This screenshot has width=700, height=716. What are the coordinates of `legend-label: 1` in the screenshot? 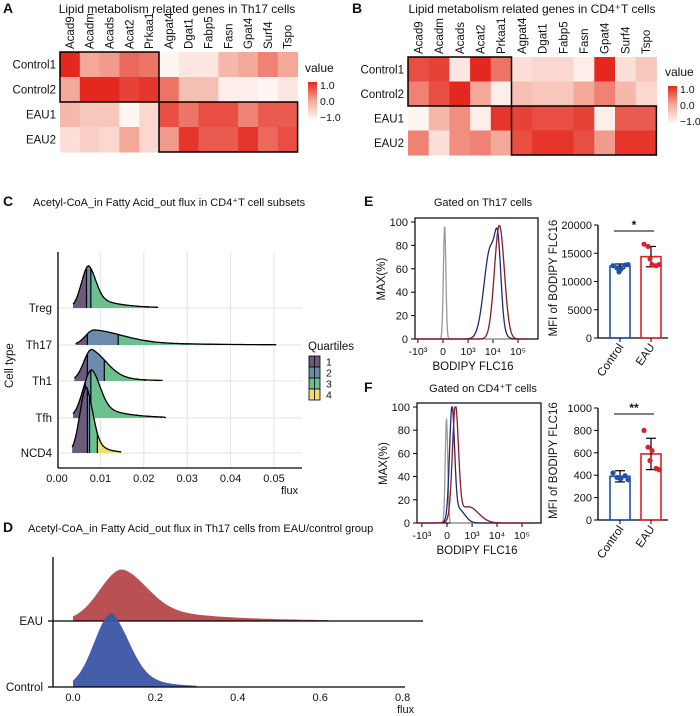 It's located at (329, 363).